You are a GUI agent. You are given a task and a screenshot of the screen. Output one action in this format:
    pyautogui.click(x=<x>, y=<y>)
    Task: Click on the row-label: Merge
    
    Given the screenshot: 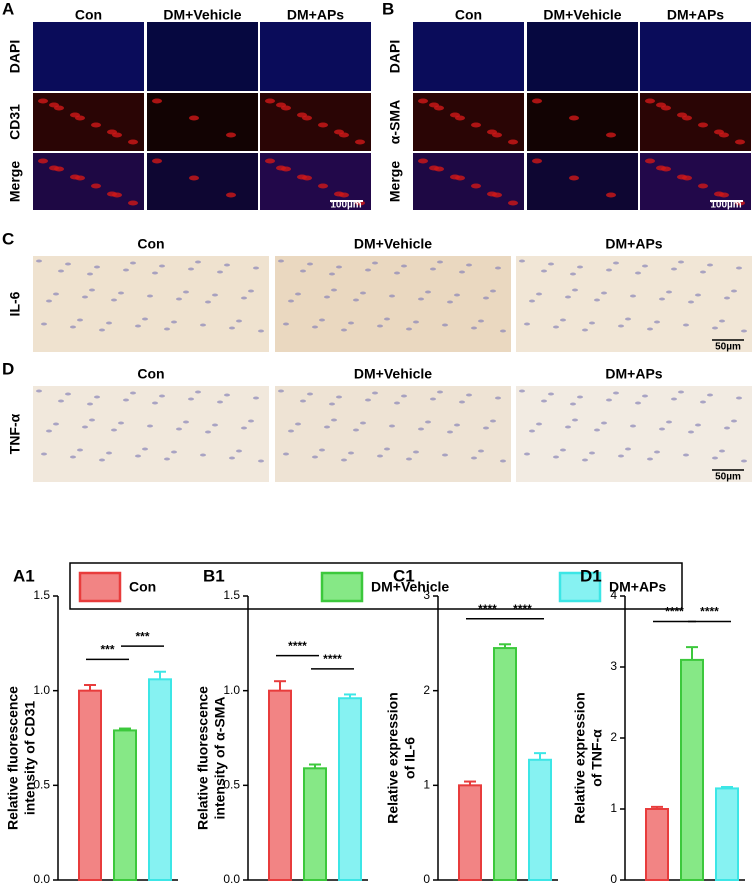 What is the action you would take?
    pyautogui.click(x=15, y=181)
    